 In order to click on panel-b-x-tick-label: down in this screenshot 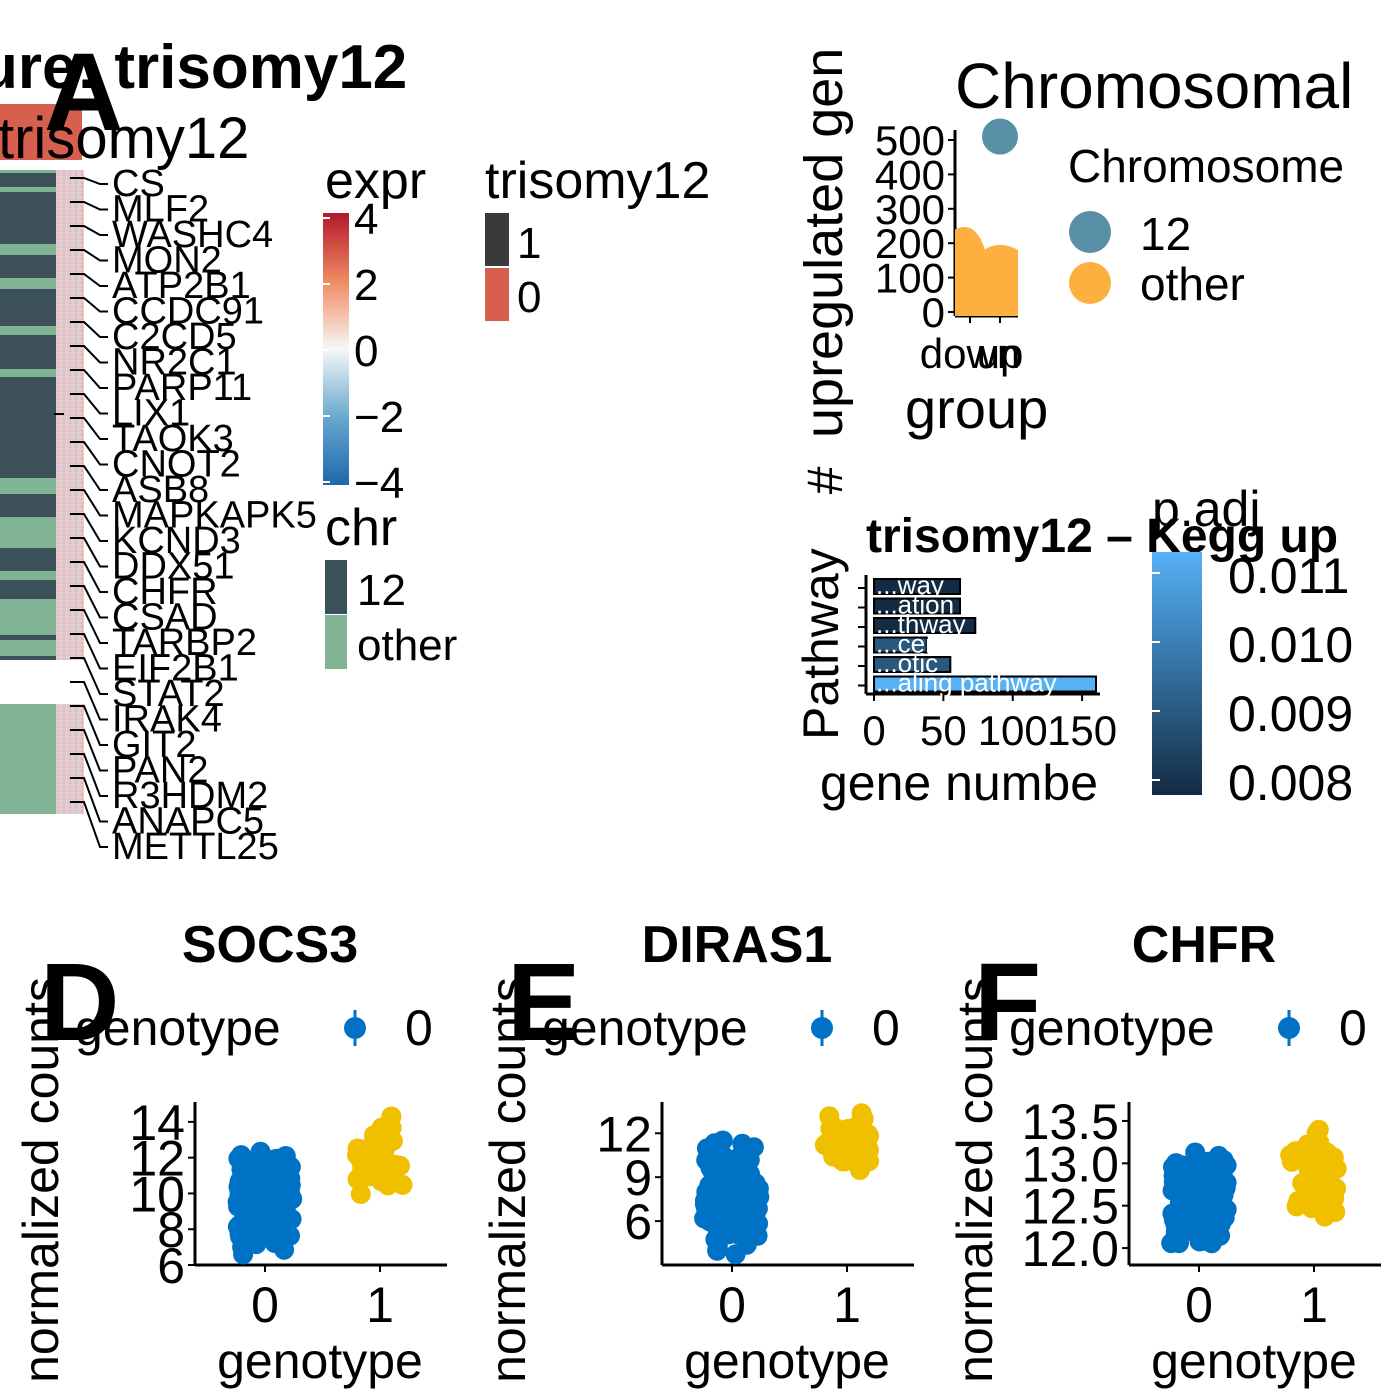, I will do `click(970, 353)`.